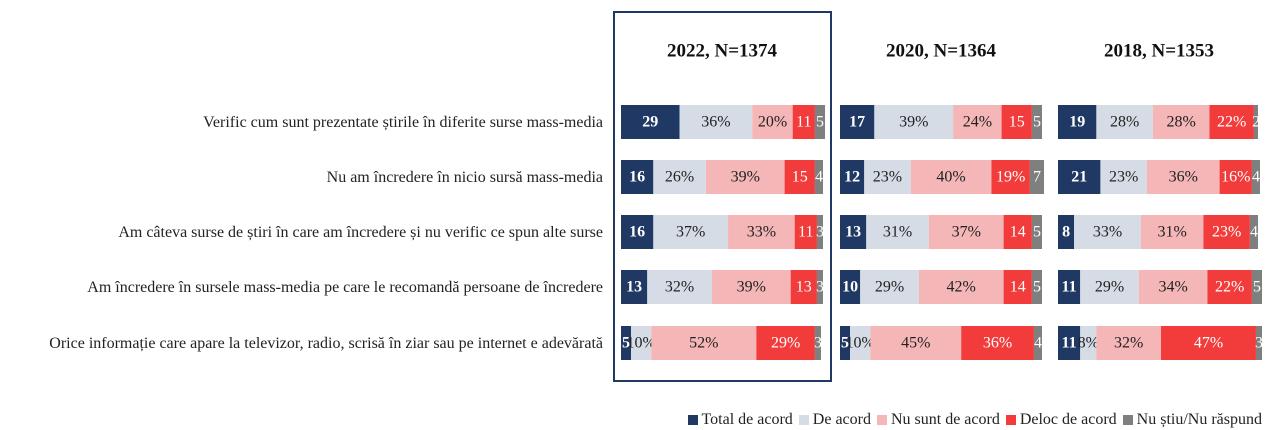 This screenshot has height=430, width=1268. I want to click on value-label: 10%, so click(860, 343).